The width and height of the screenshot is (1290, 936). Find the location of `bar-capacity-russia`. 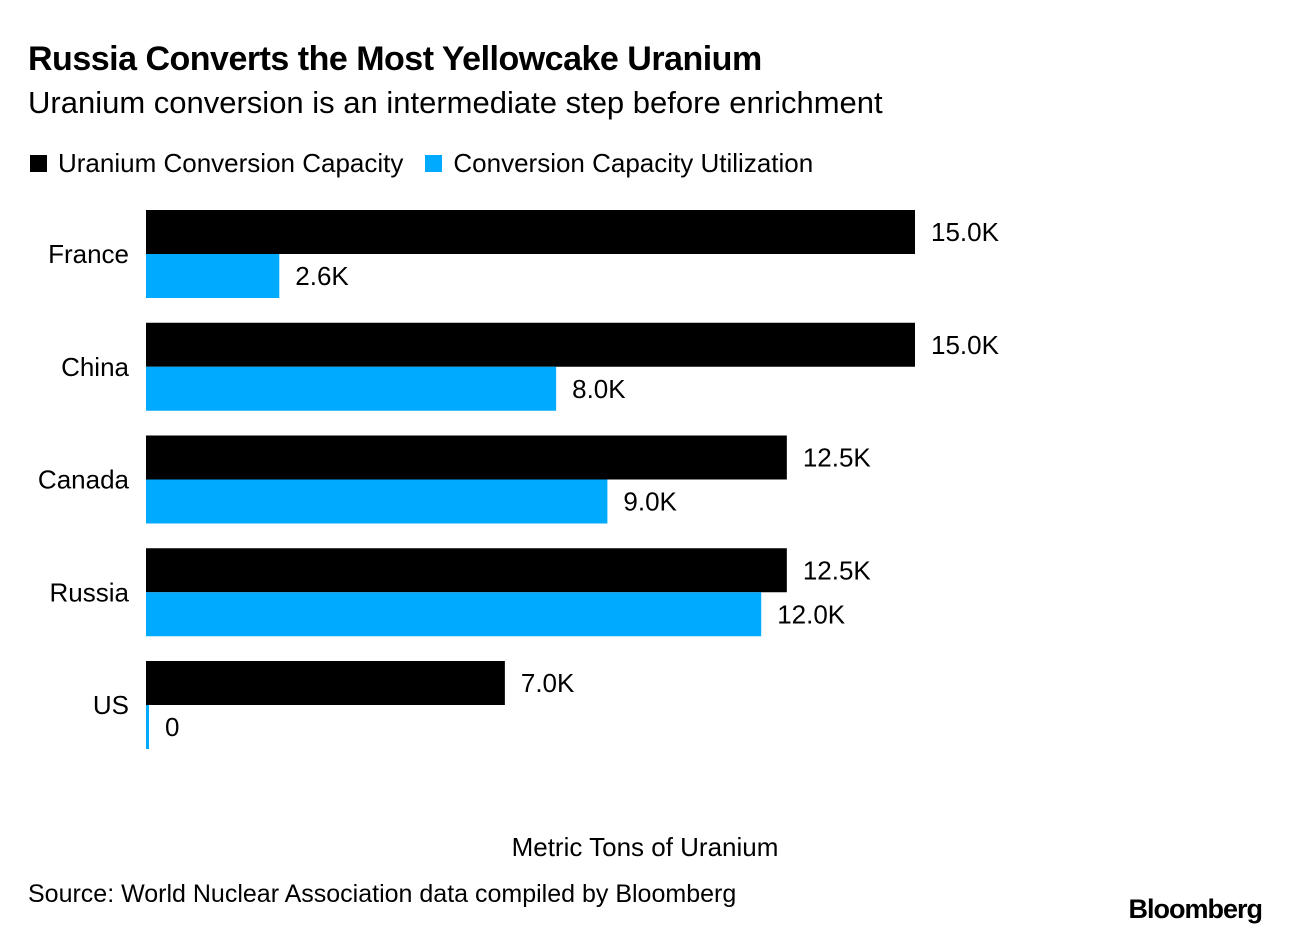

bar-capacity-russia is located at coordinates (466, 570).